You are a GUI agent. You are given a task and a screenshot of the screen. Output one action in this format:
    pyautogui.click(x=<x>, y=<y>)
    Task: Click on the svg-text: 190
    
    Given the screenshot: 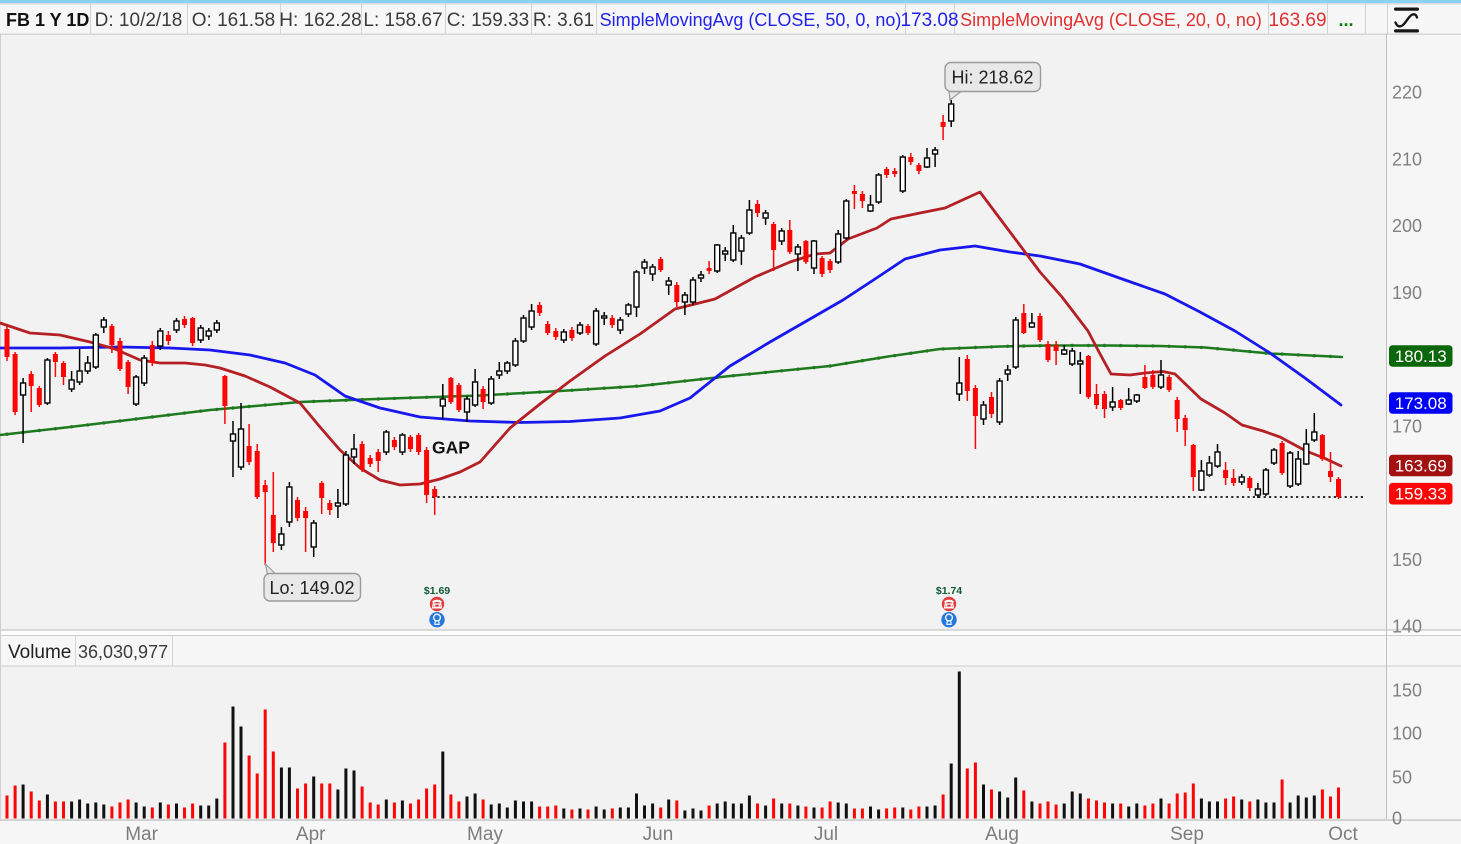 What is the action you would take?
    pyautogui.click(x=1407, y=293)
    